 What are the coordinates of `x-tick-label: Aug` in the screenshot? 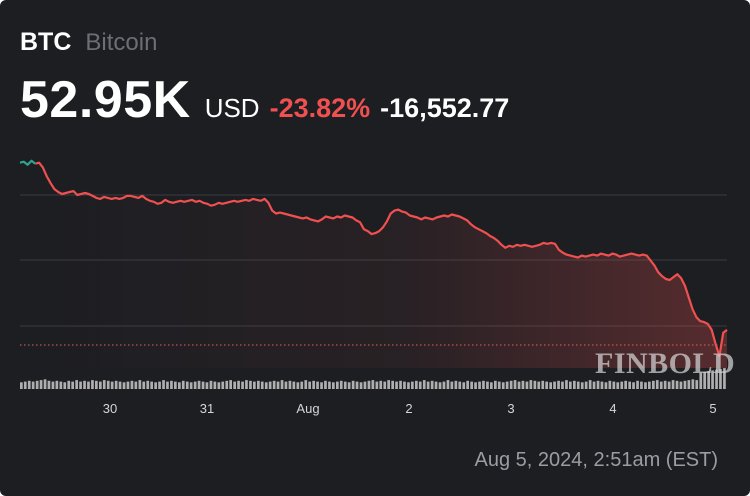 It's located at (307, 408).